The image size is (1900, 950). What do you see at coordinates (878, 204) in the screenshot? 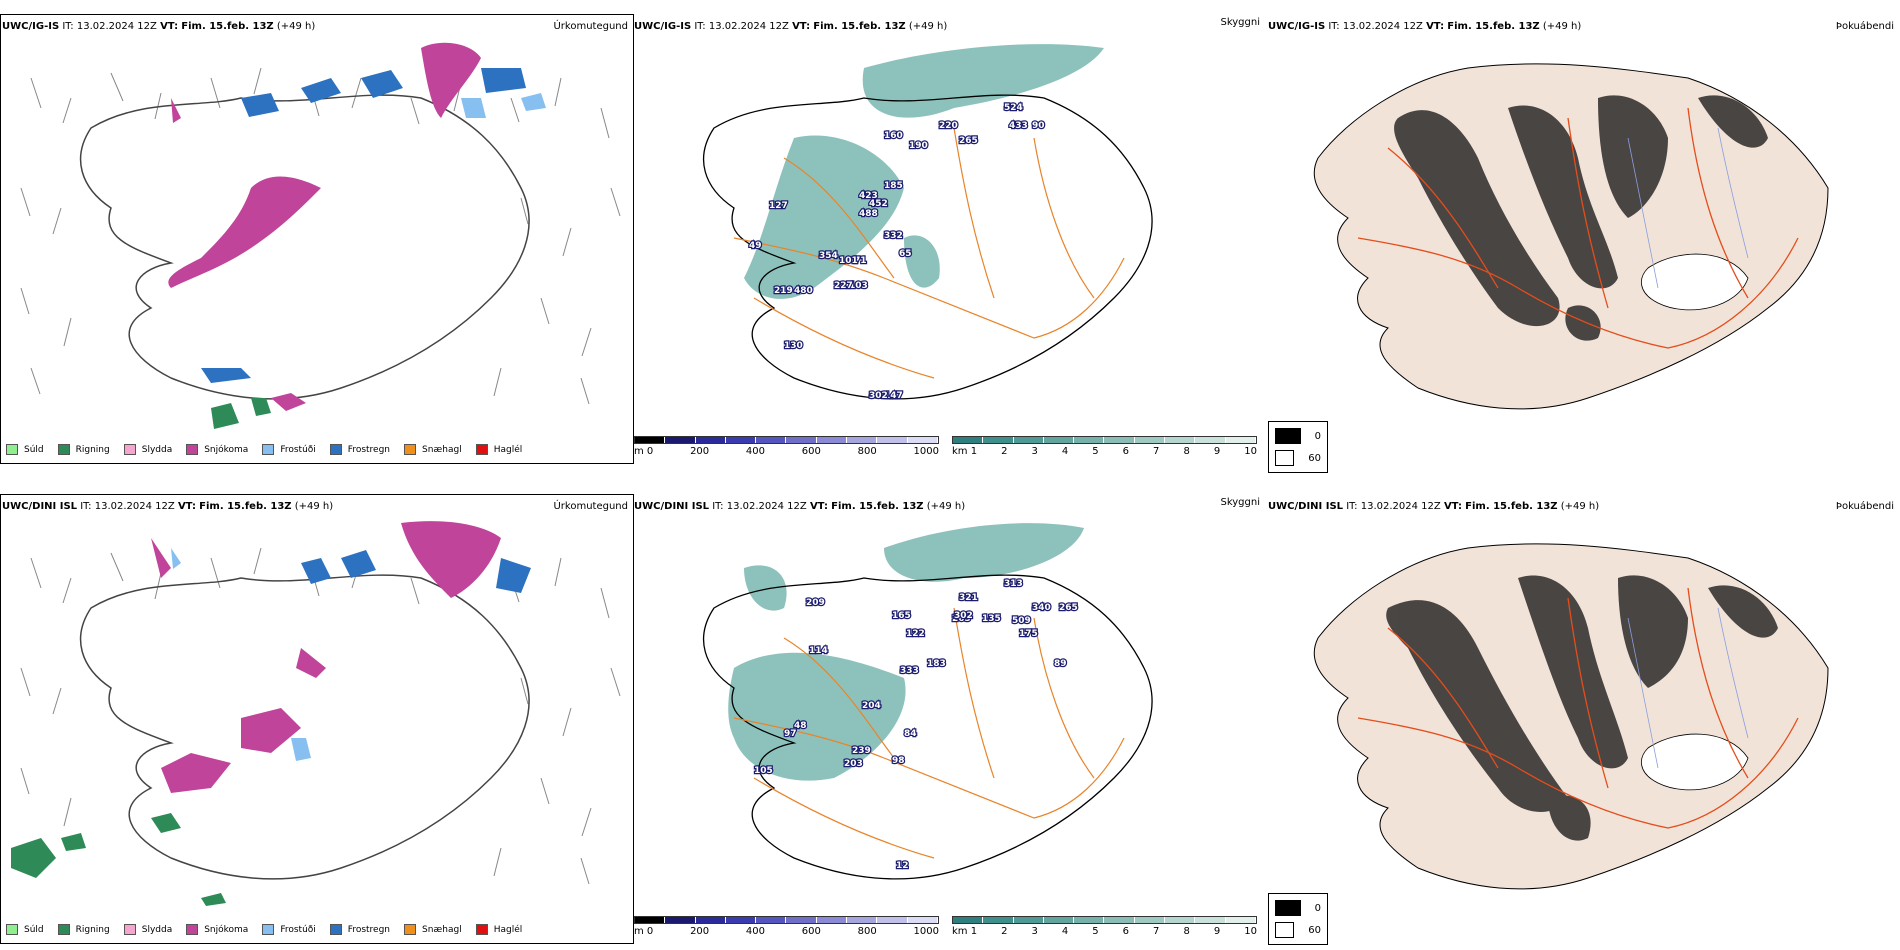
I see `ceiling-value-label: 452` at bounding box center [878, 204].